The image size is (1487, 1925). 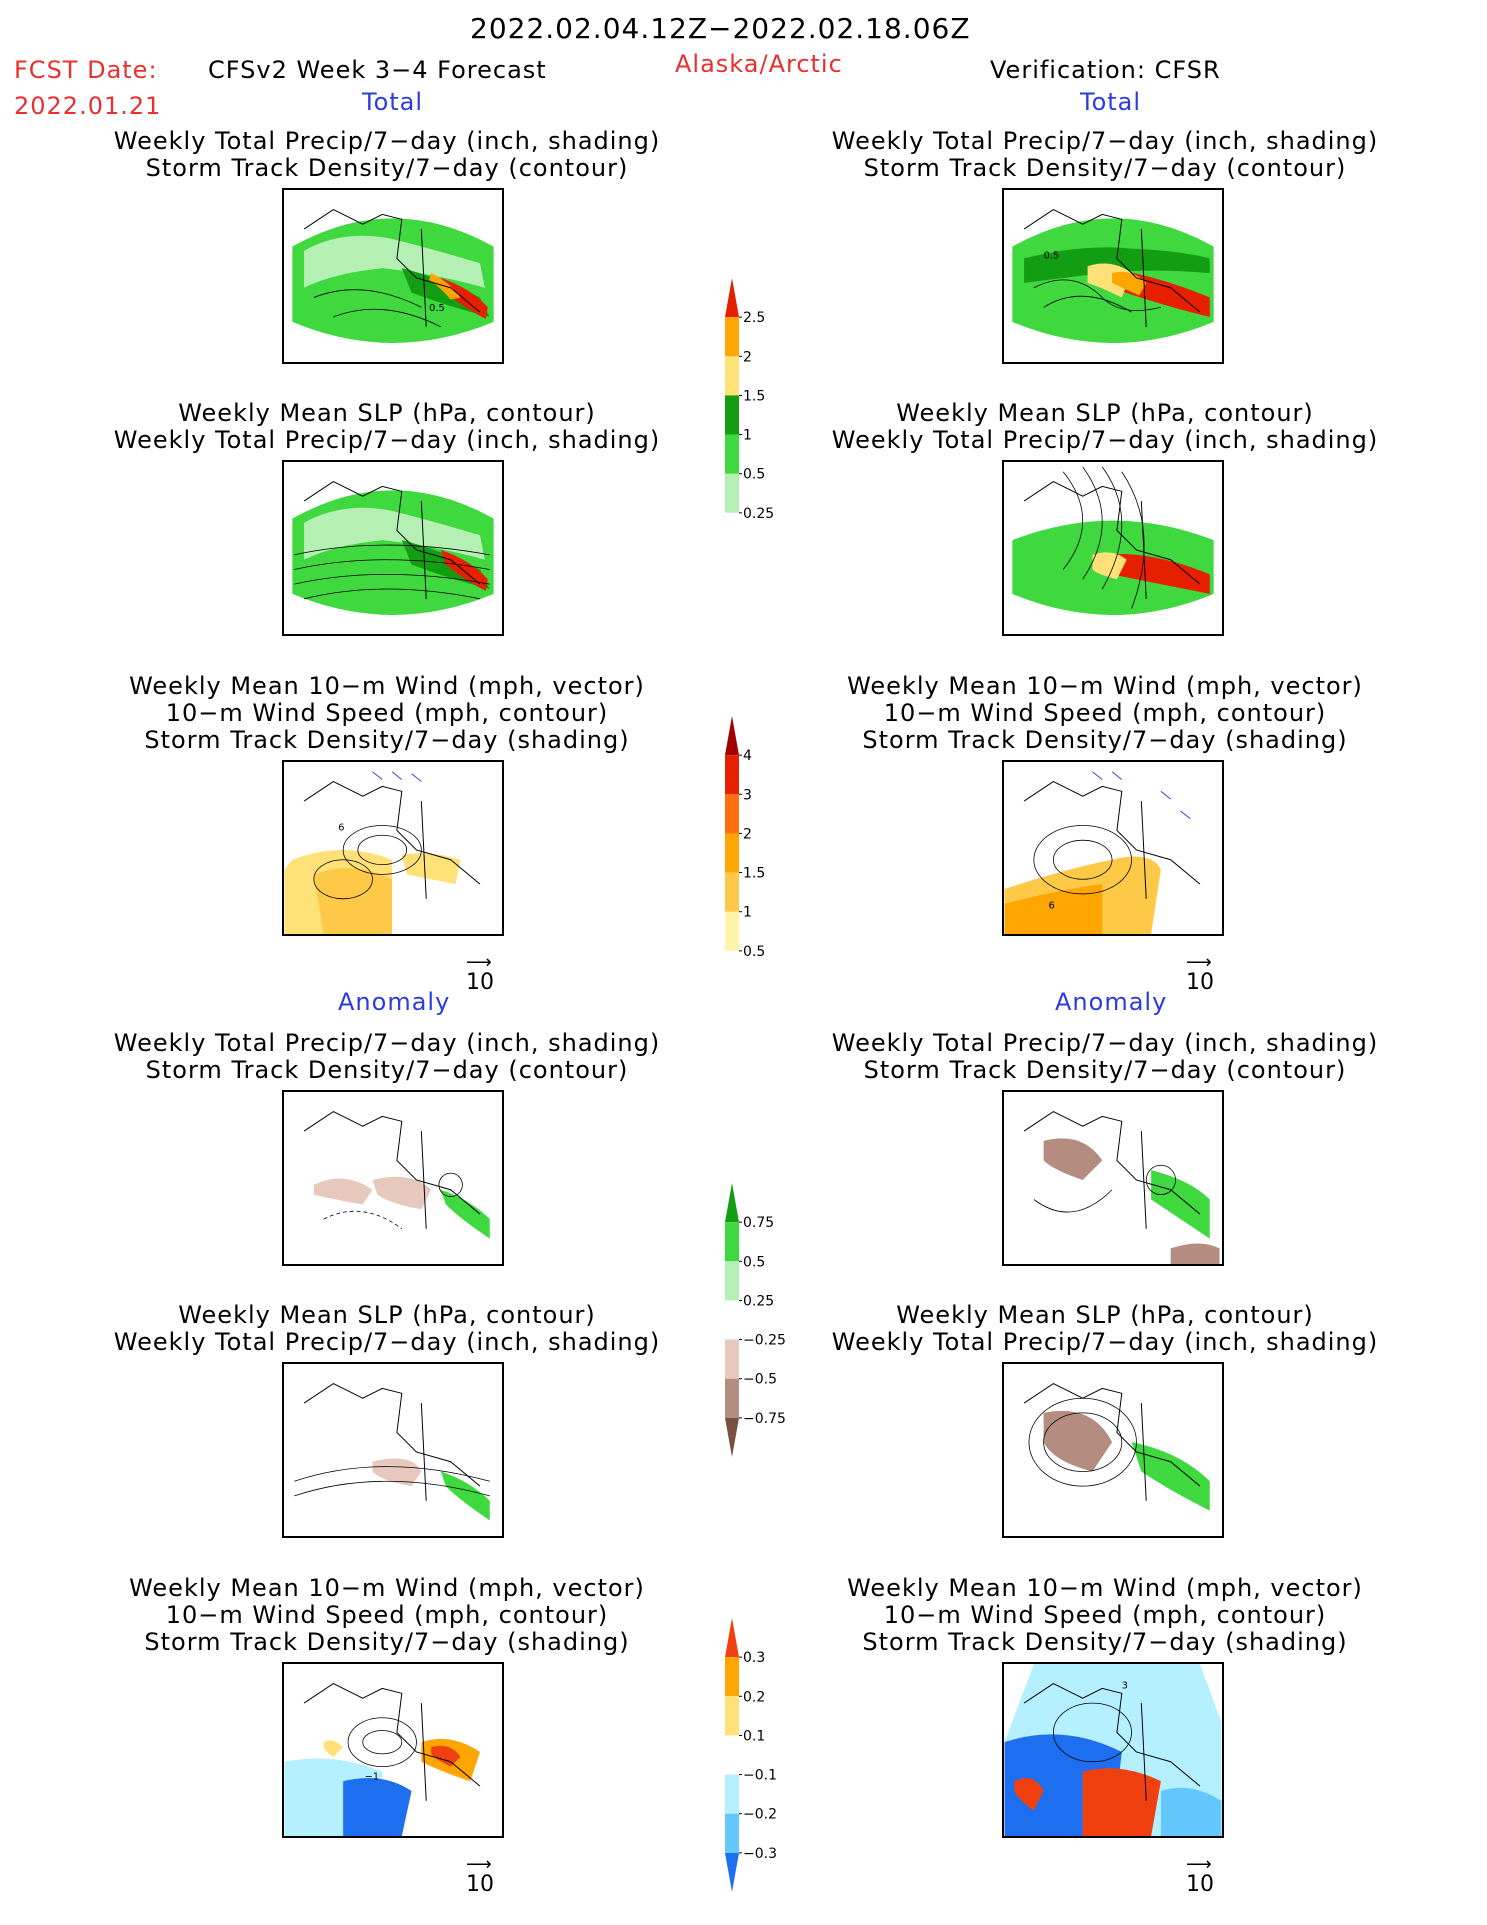 I want to click on colorbar-label: −0.3, so click(x=760, y=1854).